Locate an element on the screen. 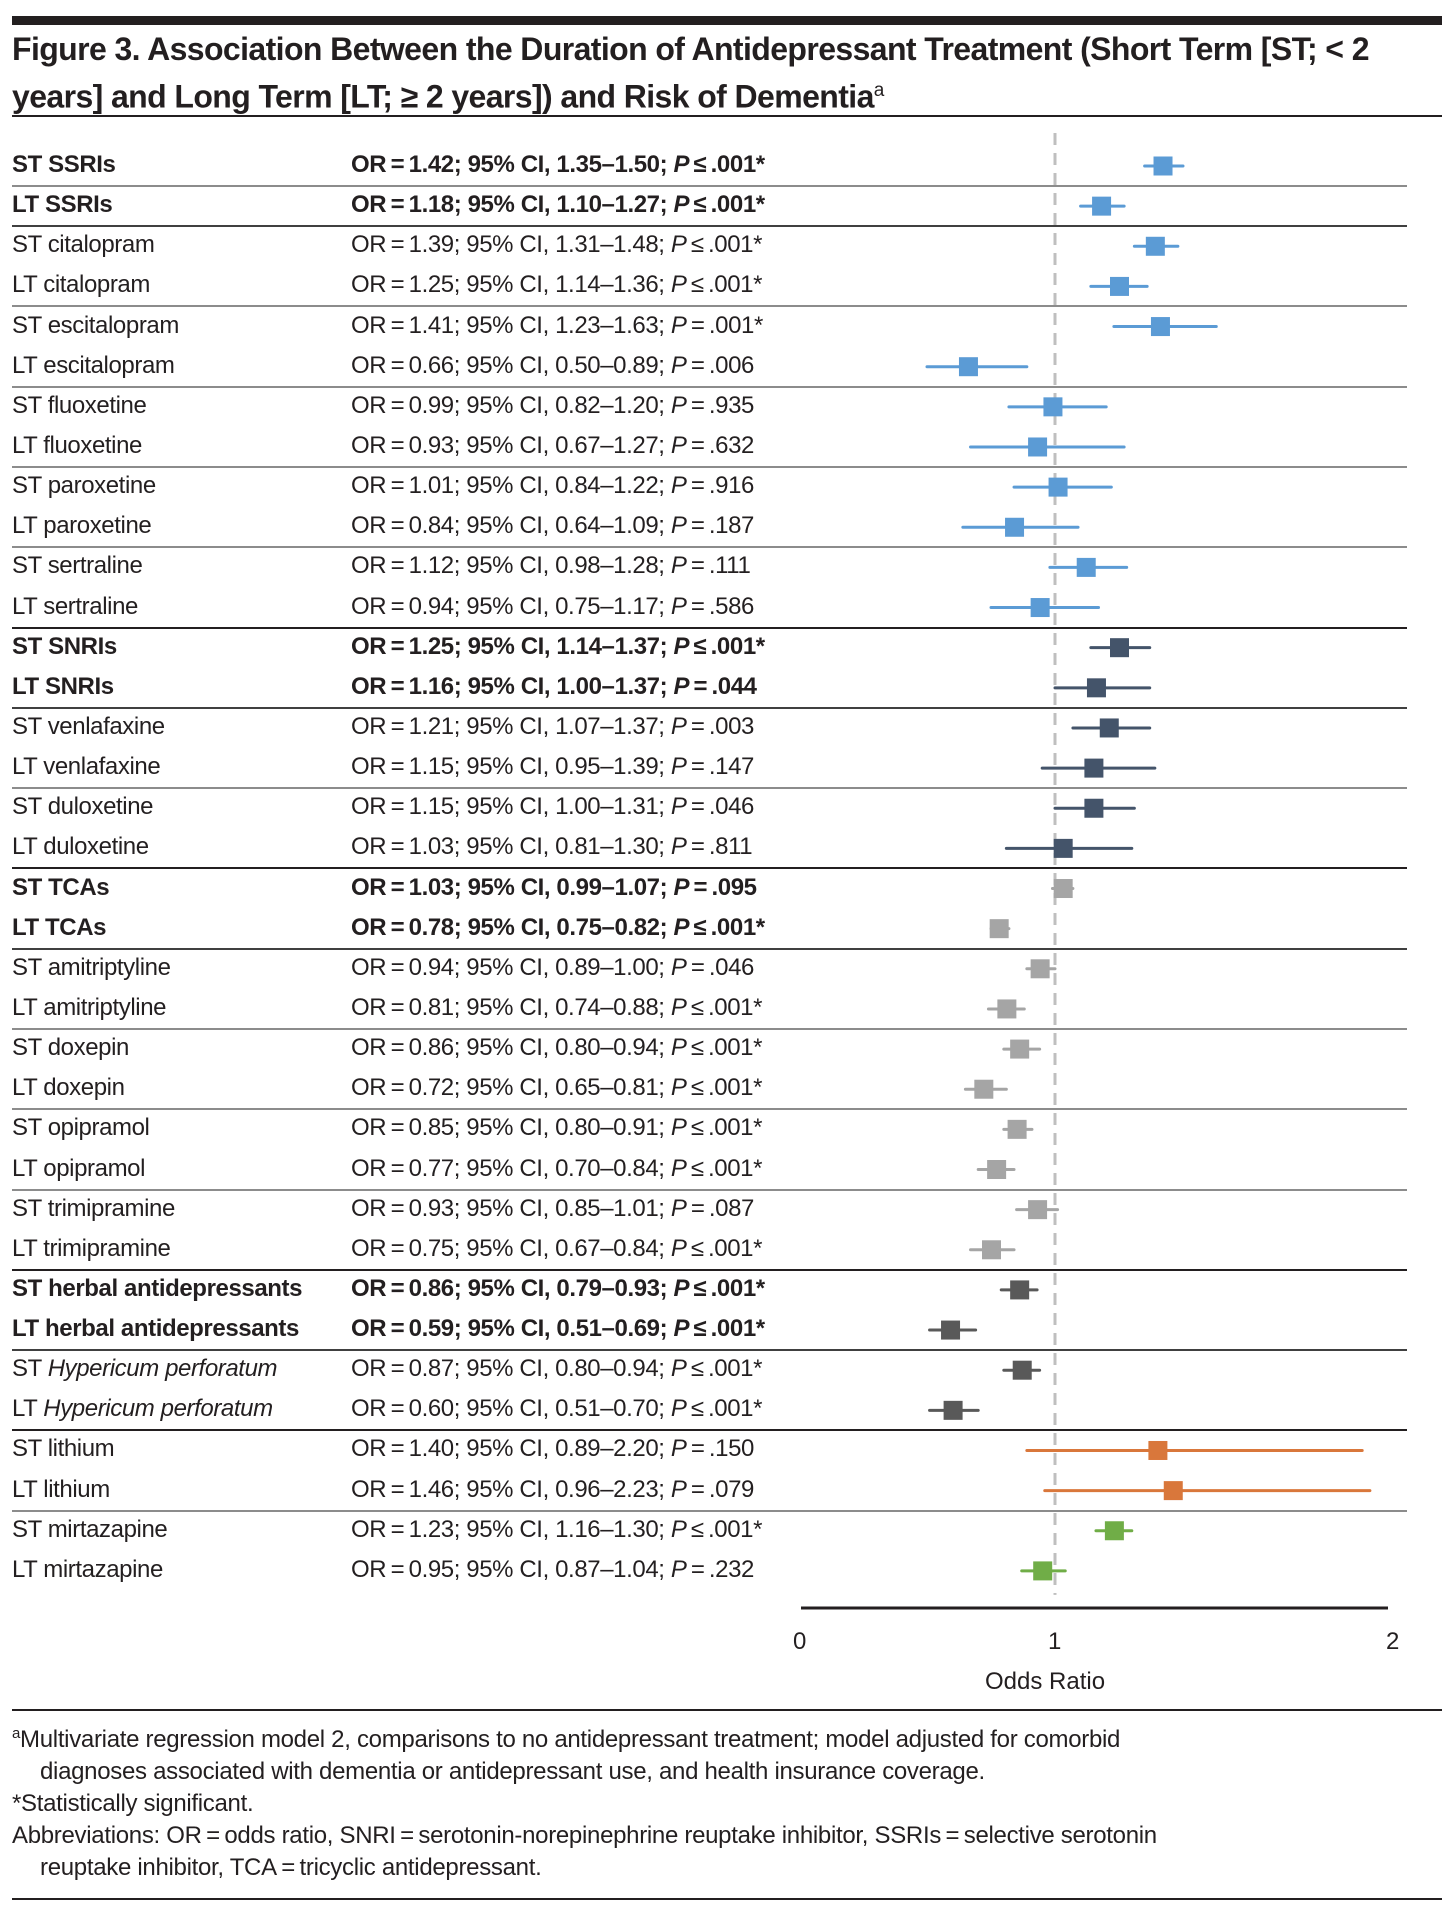 The width and height of the screenshot is (1454, 1916). row-statistic: OR = 1.42; 95% CI, 1.35–1.50; P ≤ .001* is located at coordinates (558, 164).